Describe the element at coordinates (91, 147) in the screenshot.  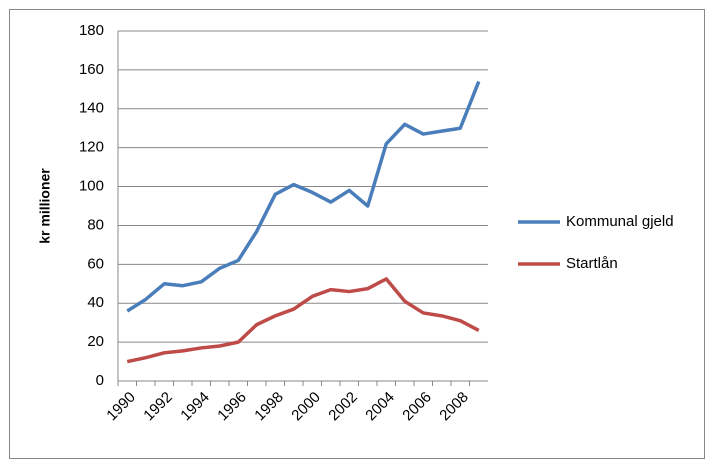
I see `y-tick-label: 120` at that location.